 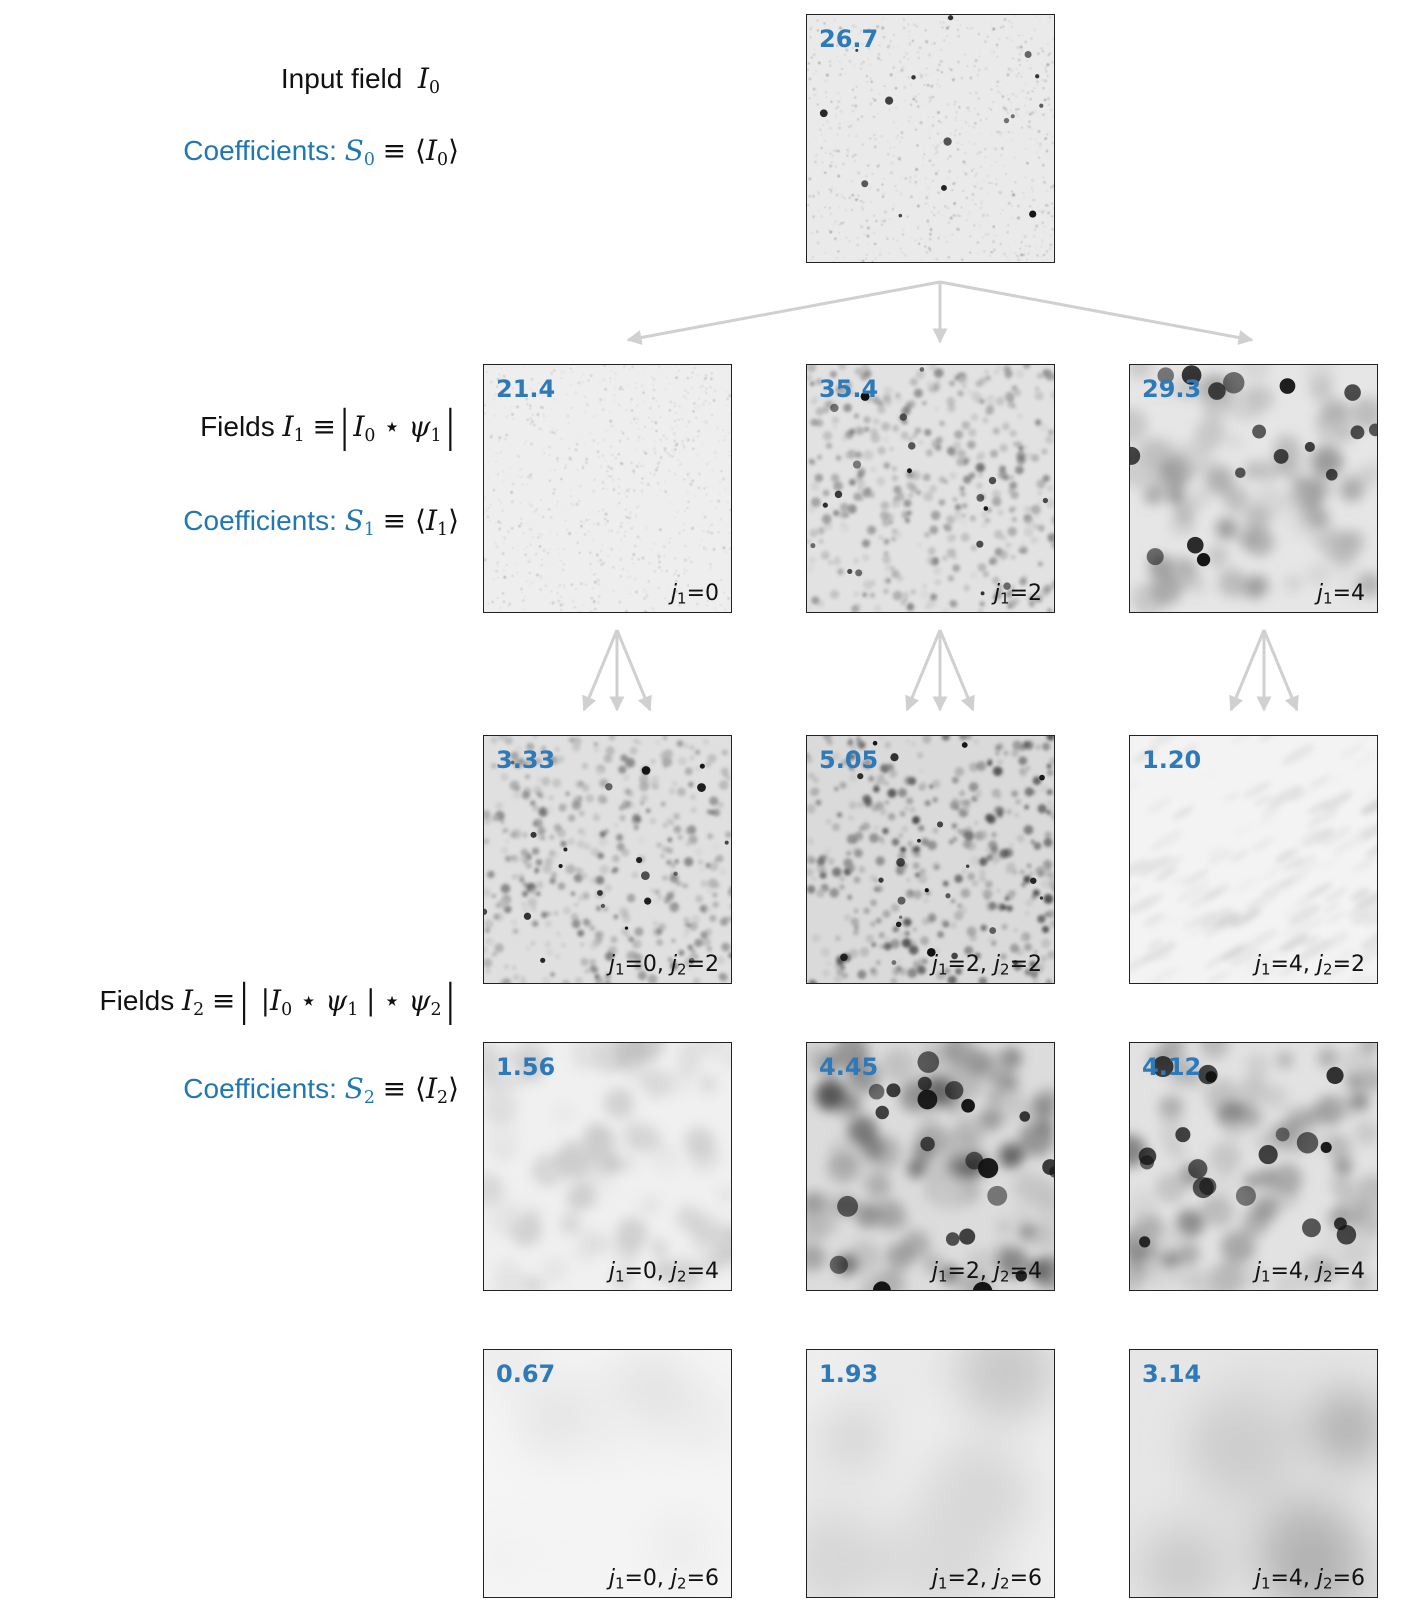 I want to click on panel-input: 26.7, so click(x=930, y=138).